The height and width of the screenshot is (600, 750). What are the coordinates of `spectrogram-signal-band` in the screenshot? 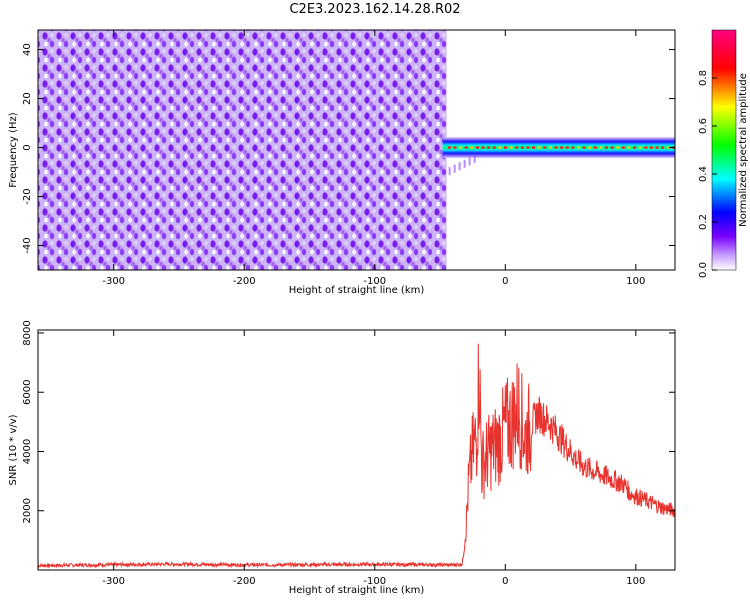 It's located at (559, 156).